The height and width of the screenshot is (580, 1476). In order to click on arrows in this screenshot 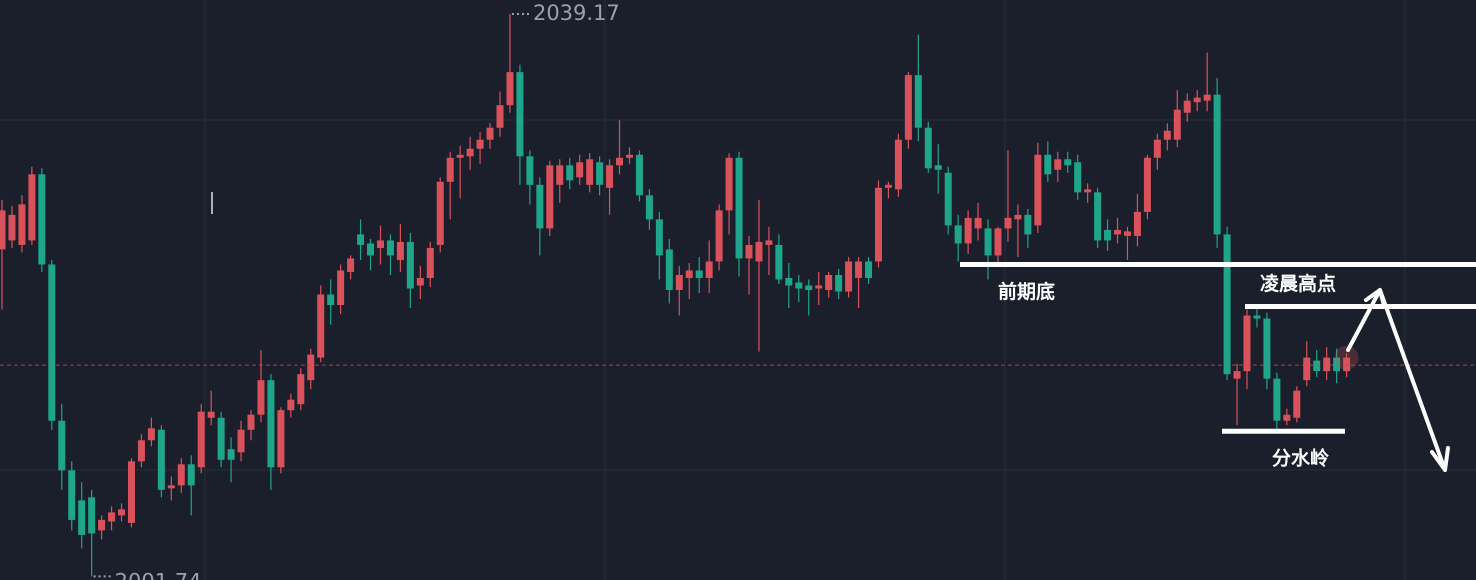, I will do `click(1398, 380)`.